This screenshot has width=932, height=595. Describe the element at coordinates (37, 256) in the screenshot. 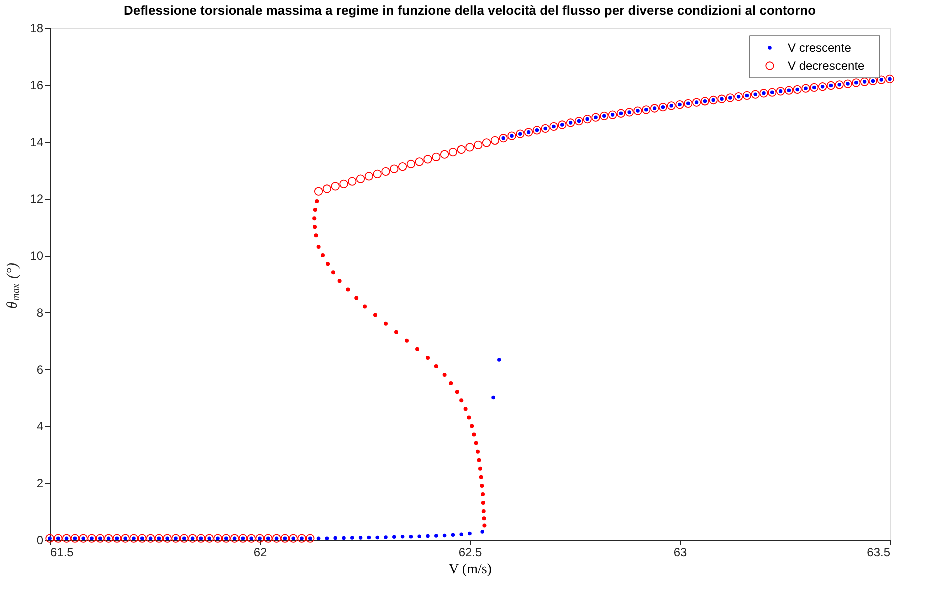

I see `y-tick-label: 10` at that location.